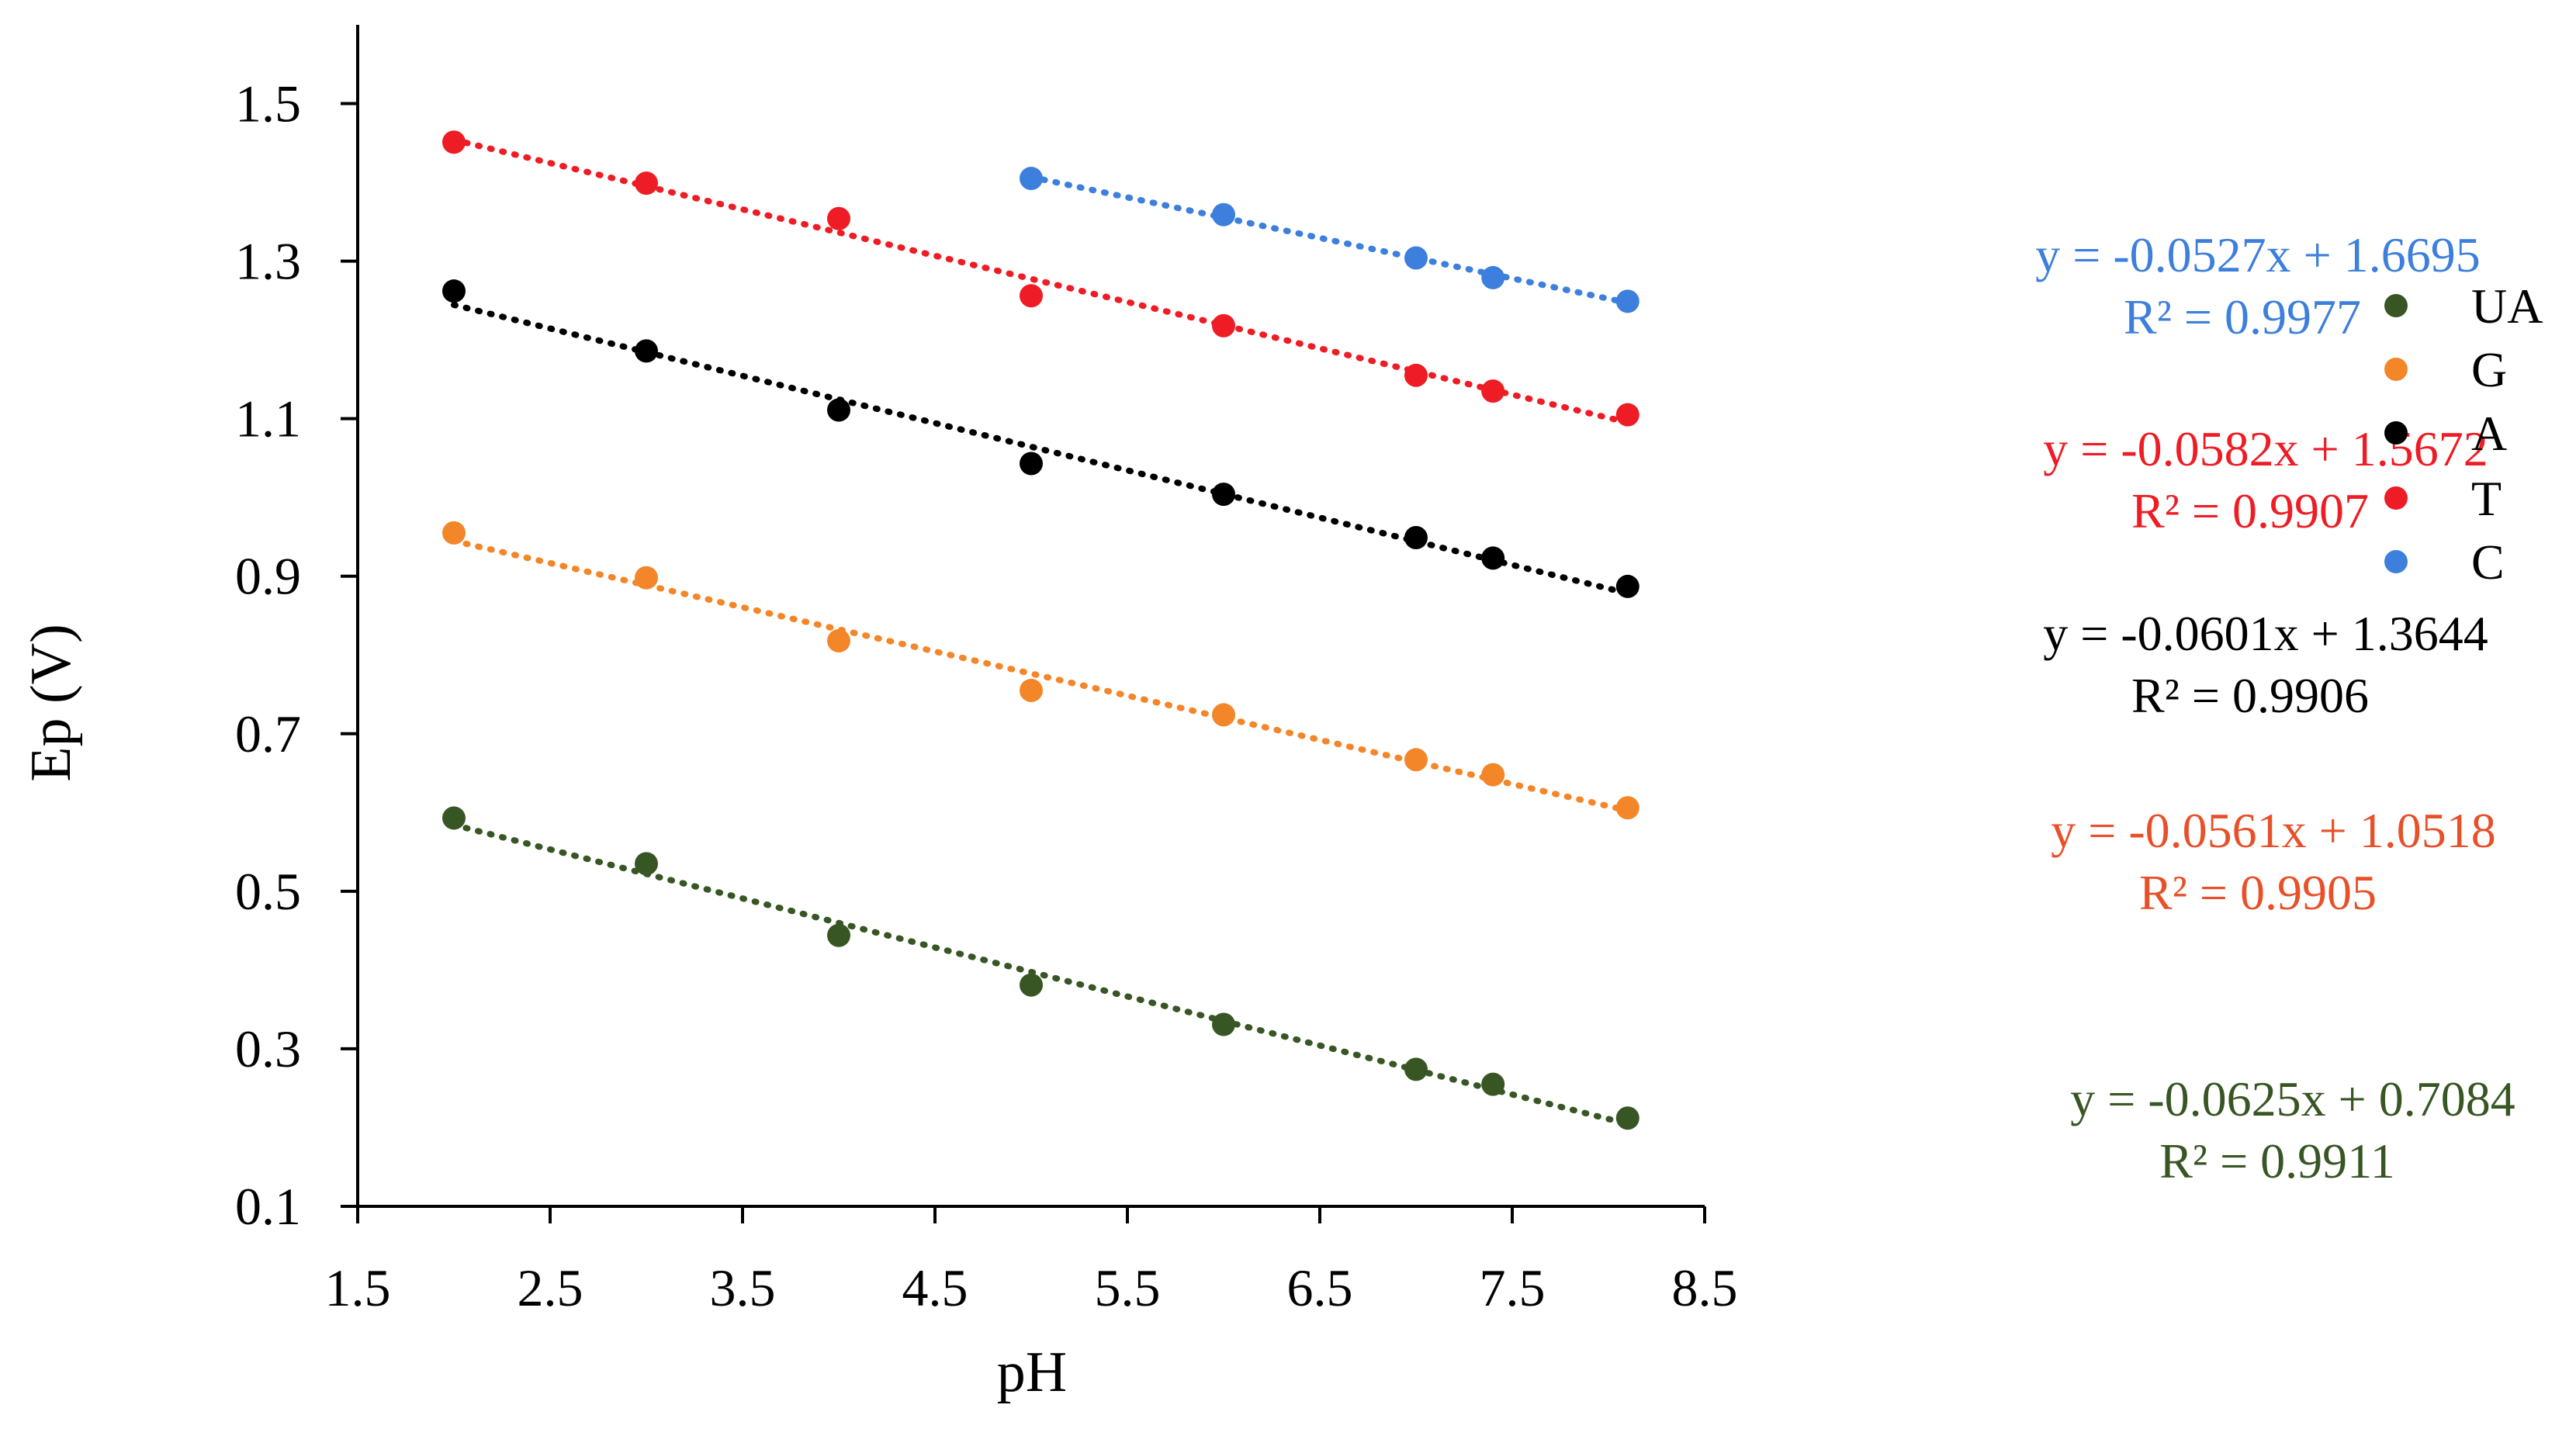  I want to click on legend-label-g: G, so click(2489, 369).